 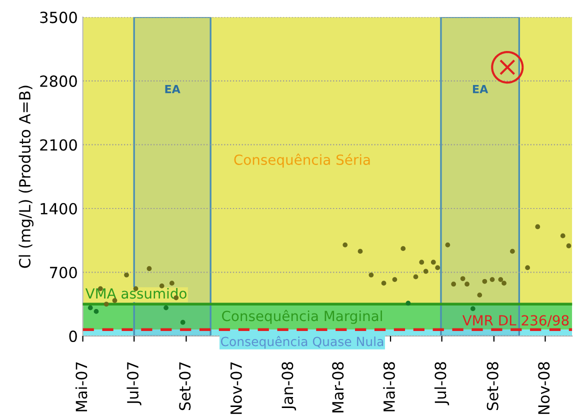 What do you see at coordinates (58, 18) in the screenshot?
I see `y-tick-label: 3500` at bounding box center [58, 18].